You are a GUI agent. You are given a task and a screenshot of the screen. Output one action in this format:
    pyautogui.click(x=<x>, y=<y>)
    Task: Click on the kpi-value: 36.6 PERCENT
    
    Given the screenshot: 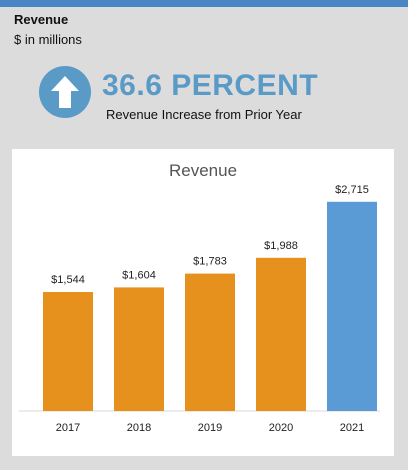 What is the action you would take?
    pyautogui.click(x=210, y=85)
    